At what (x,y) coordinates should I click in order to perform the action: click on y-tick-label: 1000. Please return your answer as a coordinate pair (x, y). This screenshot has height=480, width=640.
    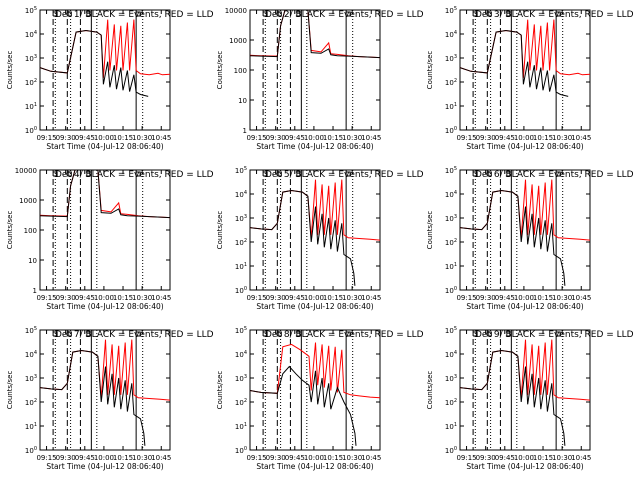
    Looking at the image, I should click on (28, 201).